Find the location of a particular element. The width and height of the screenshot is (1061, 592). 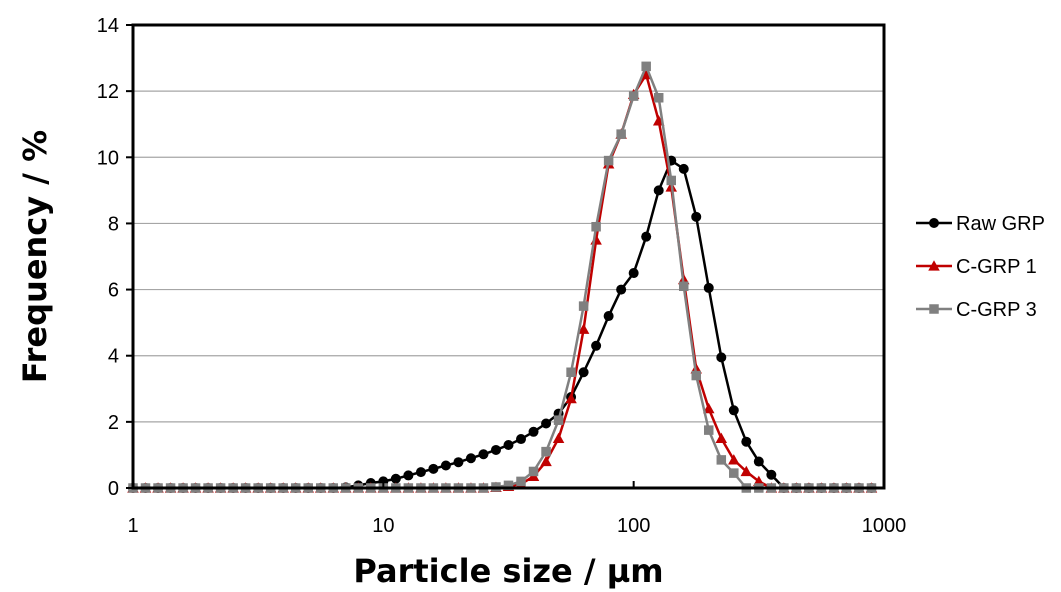

legend-item-1: C-GRP 1 is located at coordinates (976, 267).